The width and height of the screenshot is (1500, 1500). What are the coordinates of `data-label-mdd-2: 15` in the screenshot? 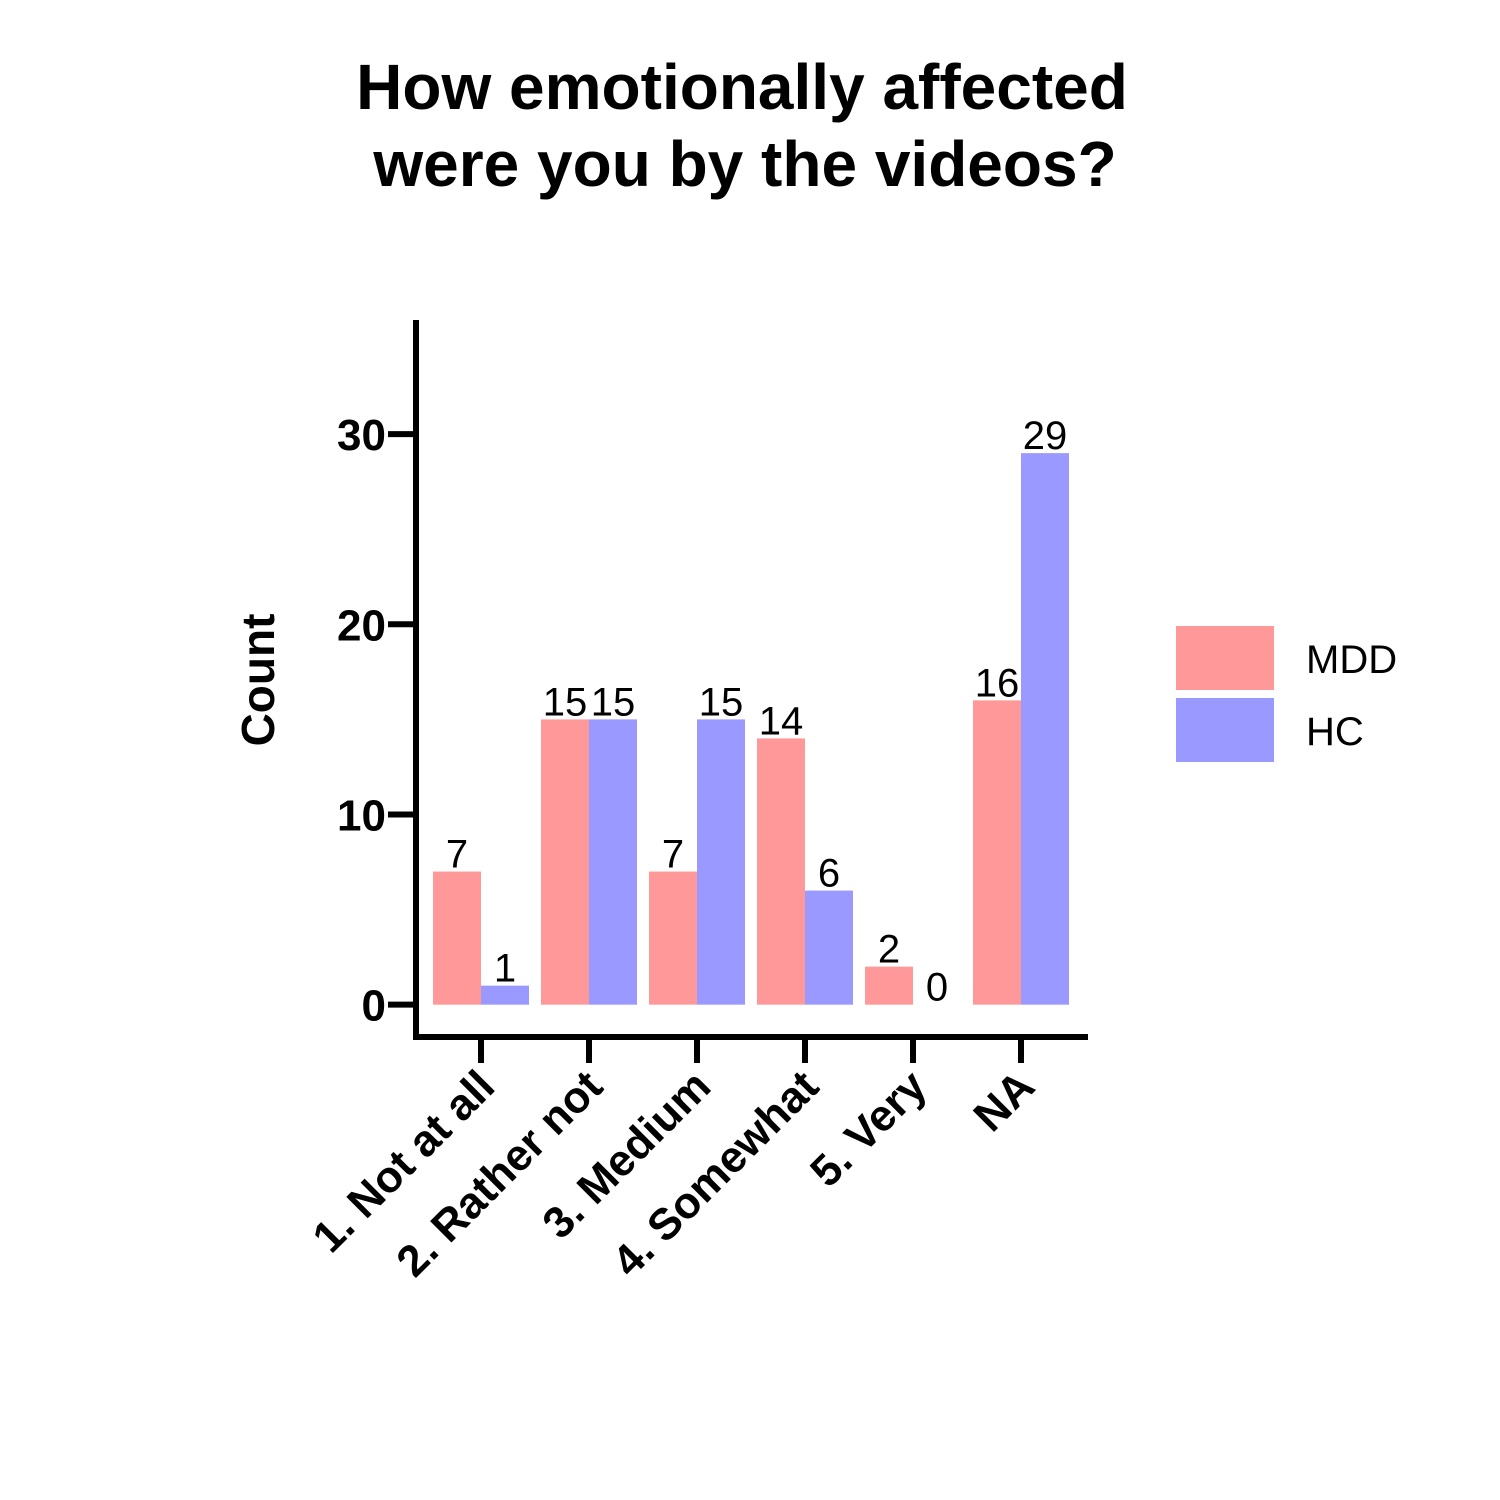 It's located at (565, 702).